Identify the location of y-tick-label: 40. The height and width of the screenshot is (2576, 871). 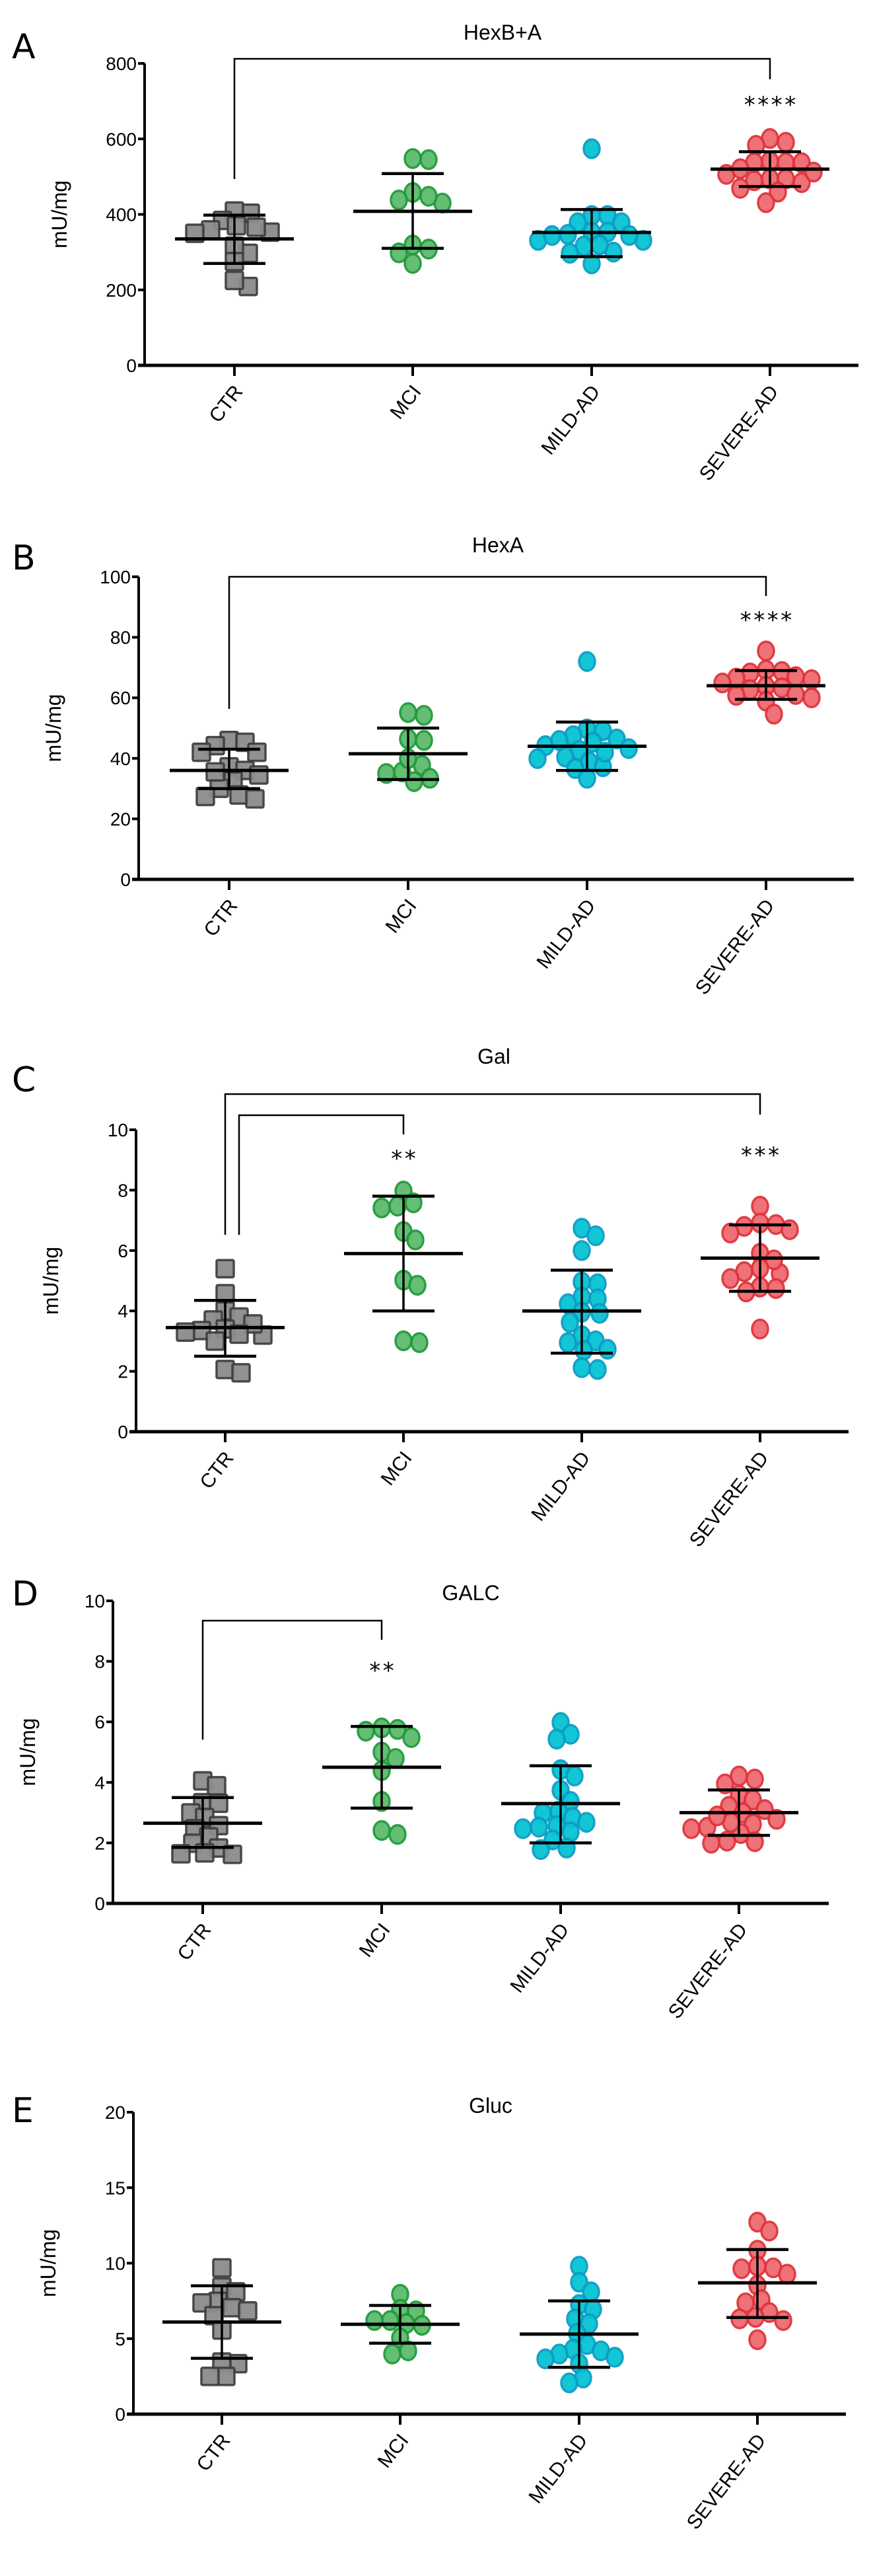
(120, 759).